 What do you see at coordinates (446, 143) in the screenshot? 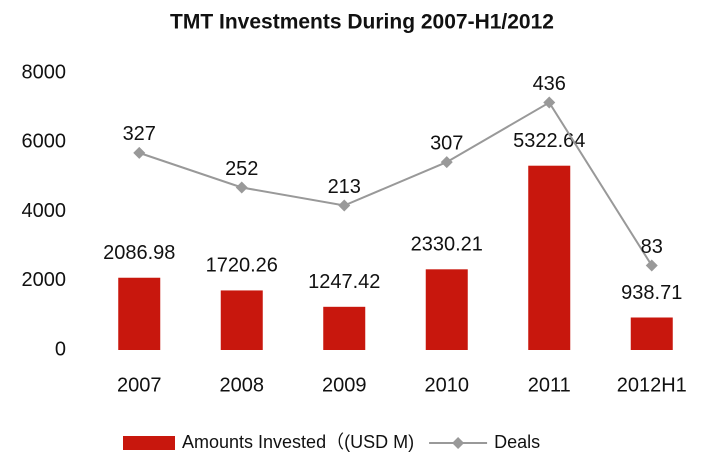
I see `data-label: 307` at bounding box center [446, 143].